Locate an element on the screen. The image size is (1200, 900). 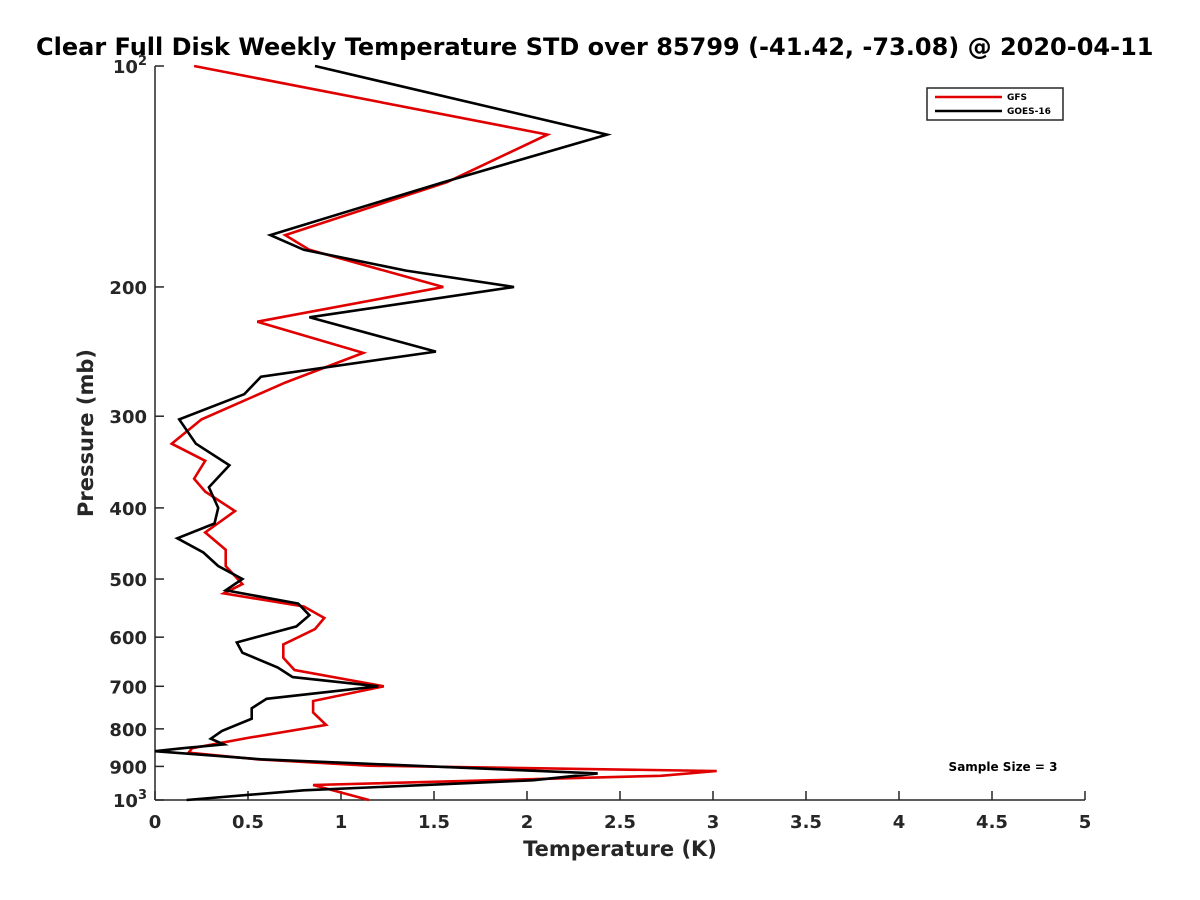
y-tick-label: 200 is located at coordinates (128, 288).